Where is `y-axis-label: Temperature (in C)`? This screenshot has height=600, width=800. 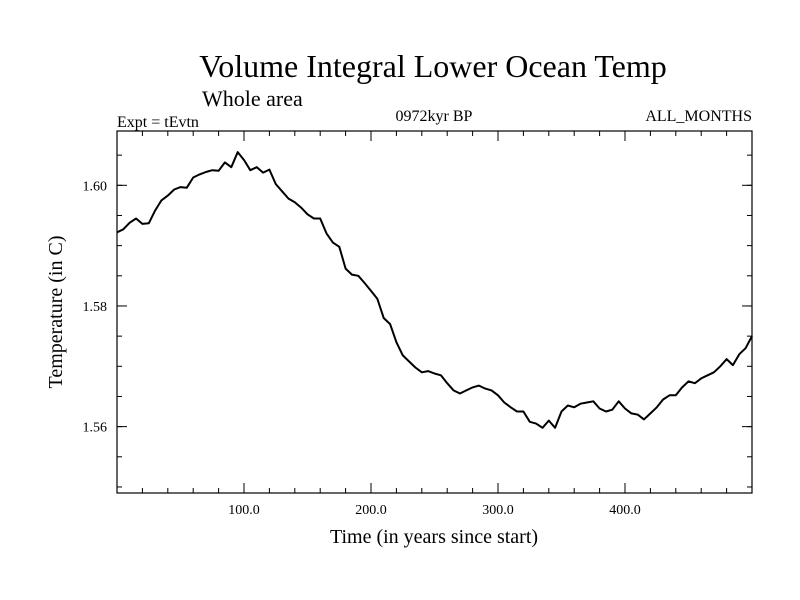 y-axis-label: Temperature (in C) is located at coordinates (56, 312).